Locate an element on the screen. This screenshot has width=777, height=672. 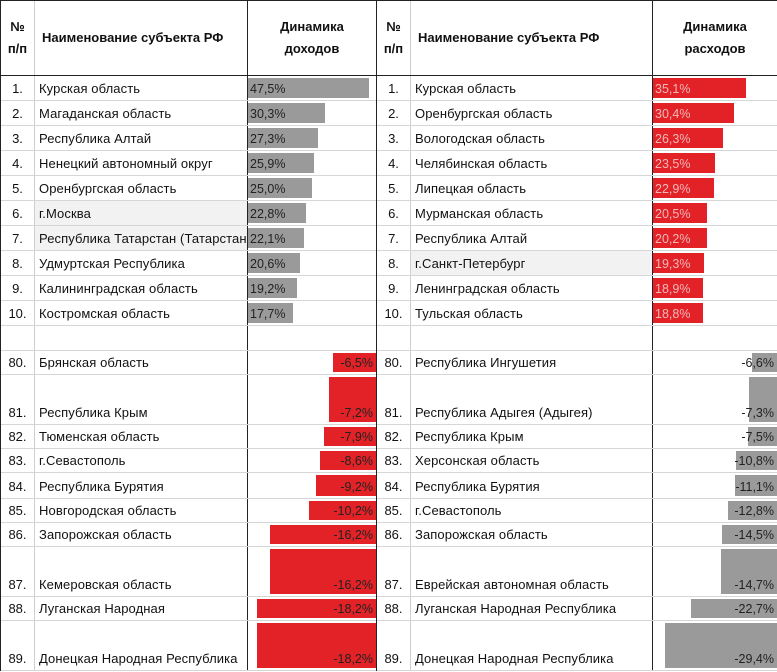
table-row: 4. Челябинская область 23,5% is located at coordinates (577, 163).